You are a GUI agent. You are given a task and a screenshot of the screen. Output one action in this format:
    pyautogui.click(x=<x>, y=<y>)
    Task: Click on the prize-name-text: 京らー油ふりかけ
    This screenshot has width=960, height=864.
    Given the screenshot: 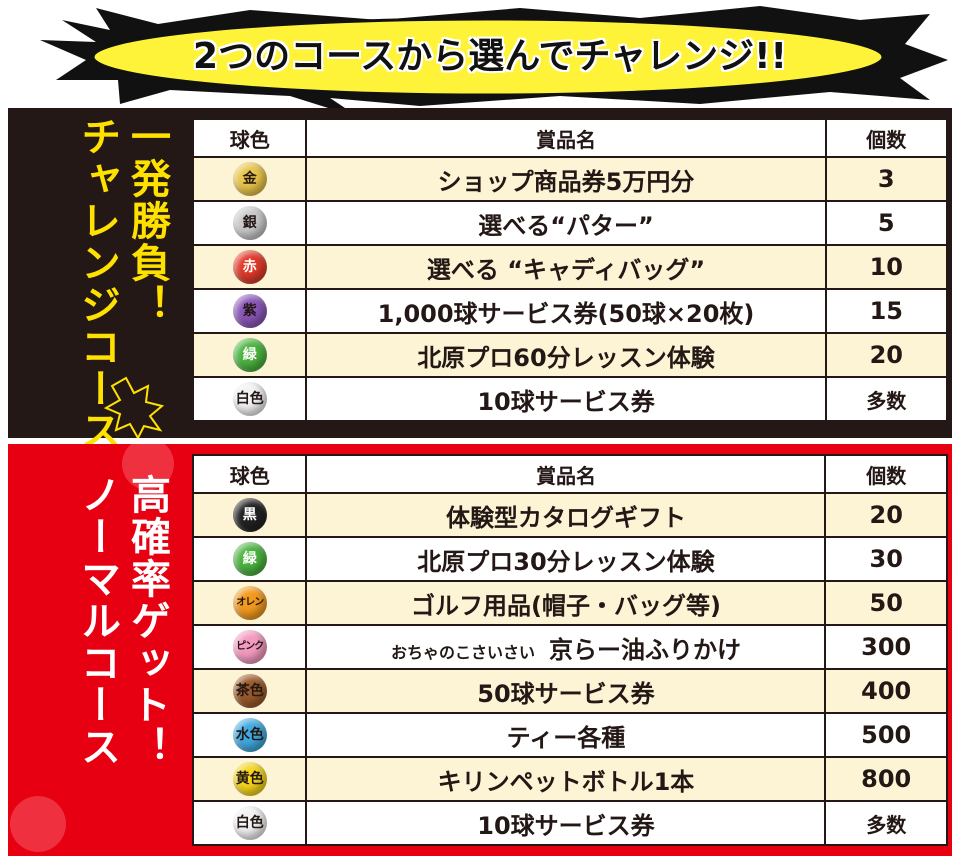 What is the action you would take?
    pyautogui.click(x=644, y=649)
    